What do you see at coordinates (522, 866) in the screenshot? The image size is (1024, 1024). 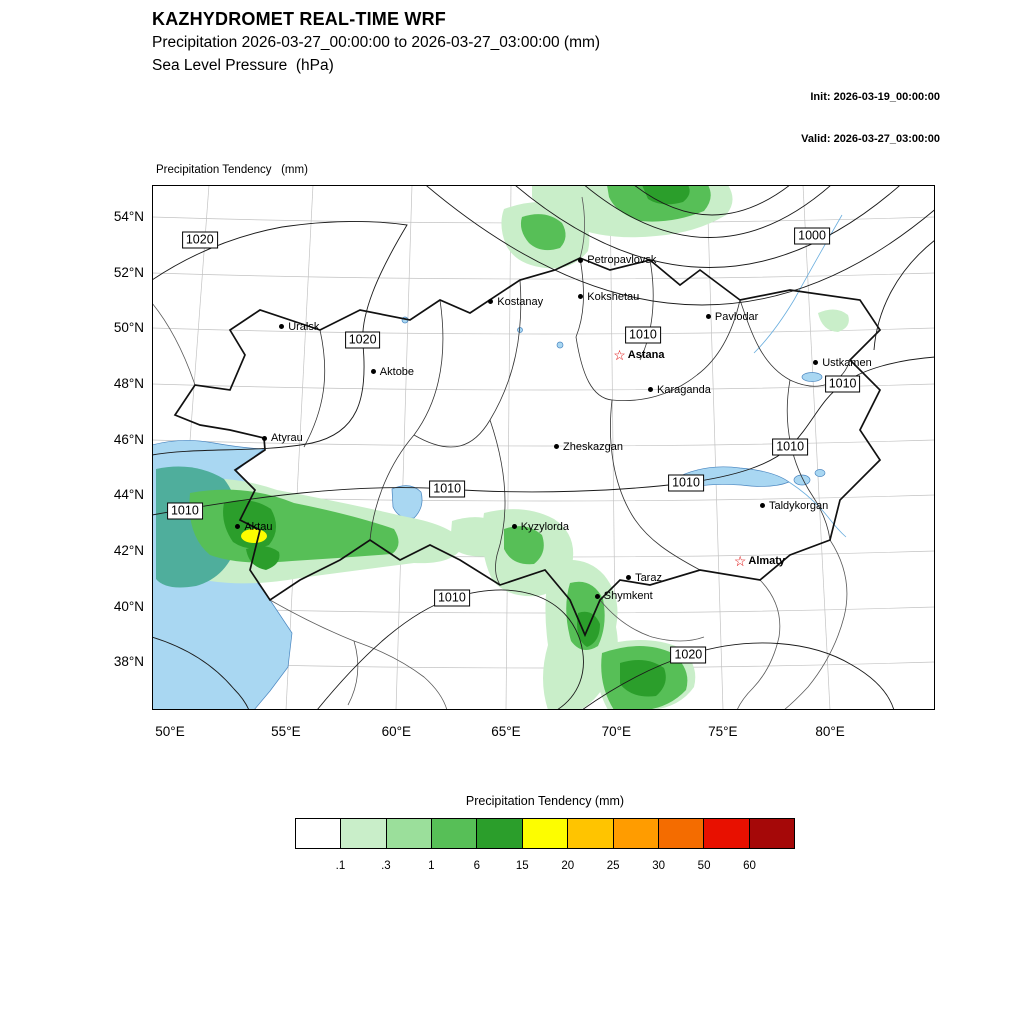 I see `colorbar-tick-label: 15` at bounding box center [522, 866].